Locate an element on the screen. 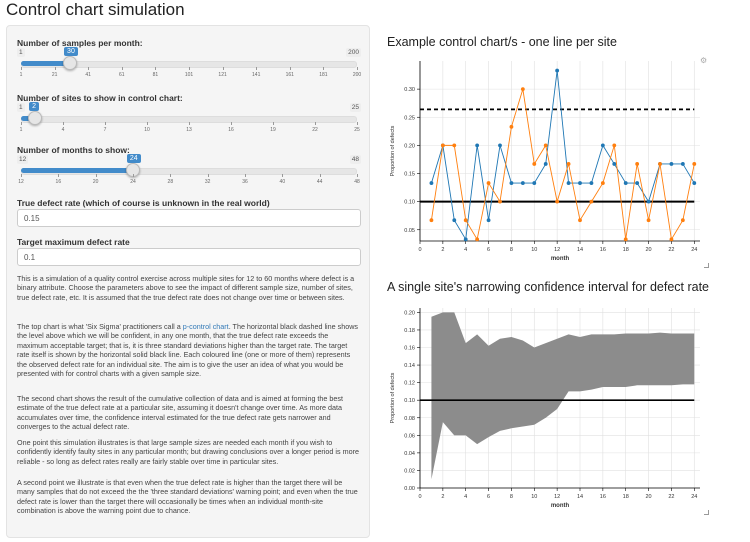  target-rate-input: 0.1 is located at coordinates (189, 257).